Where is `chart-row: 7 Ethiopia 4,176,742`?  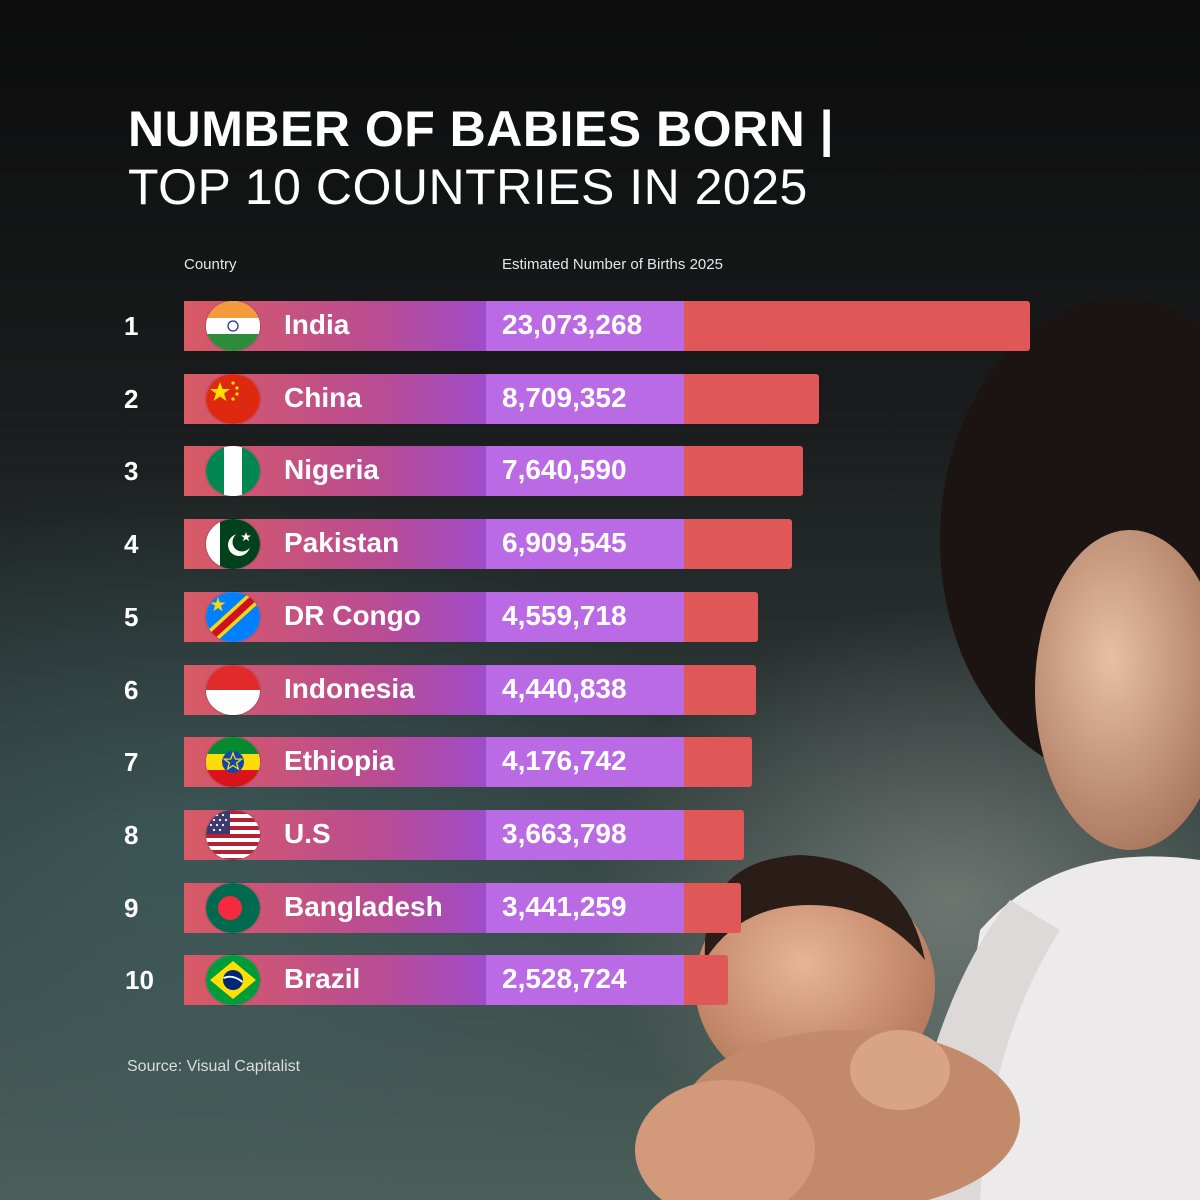
chart-row: 7 Ethiopia 4,176,742 is located at coordinates (600, 761).